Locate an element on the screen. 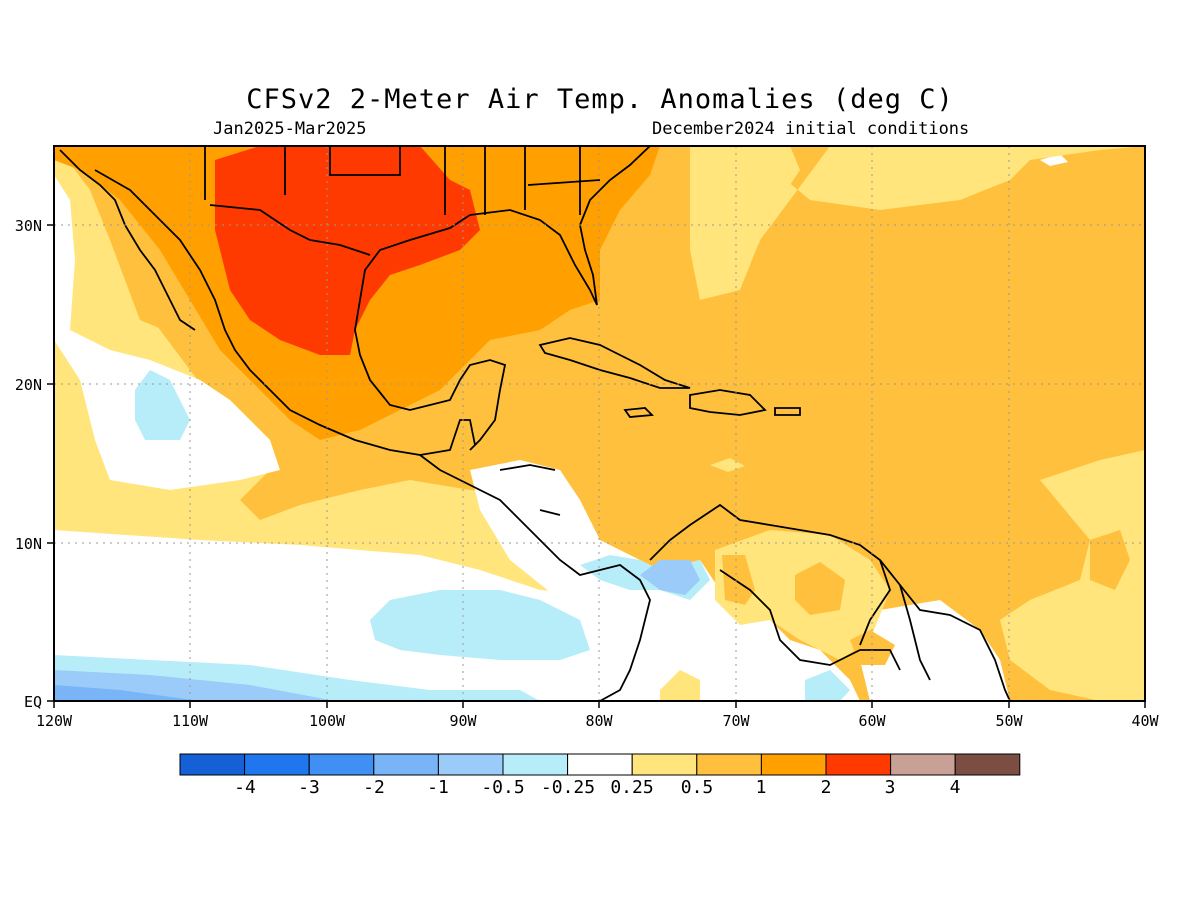  colorbar-label: 3 is located at coordinates (890, 787).